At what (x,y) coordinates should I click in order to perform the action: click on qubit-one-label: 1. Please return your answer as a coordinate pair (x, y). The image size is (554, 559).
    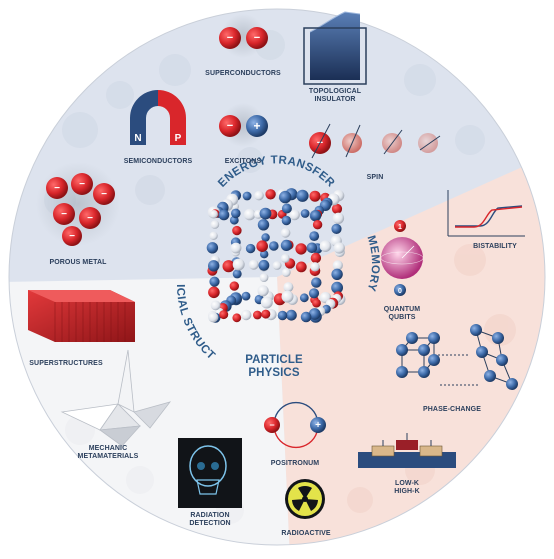
    Looking at the image, I should click on (400, 227).